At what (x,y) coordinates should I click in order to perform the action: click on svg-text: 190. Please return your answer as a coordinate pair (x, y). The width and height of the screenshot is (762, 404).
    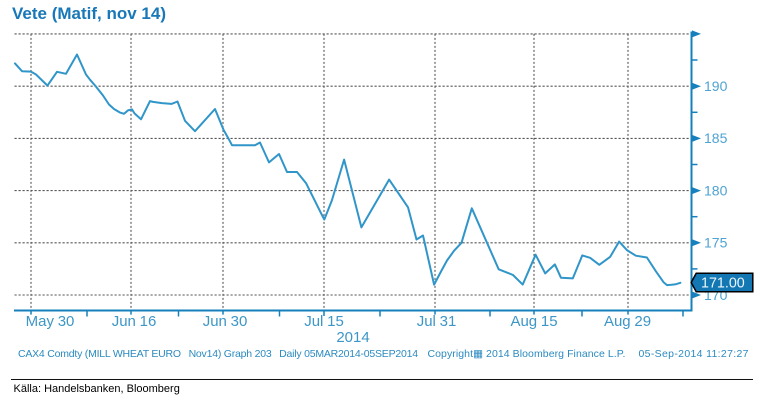
    Looking at the image, I should click on (716, 86).